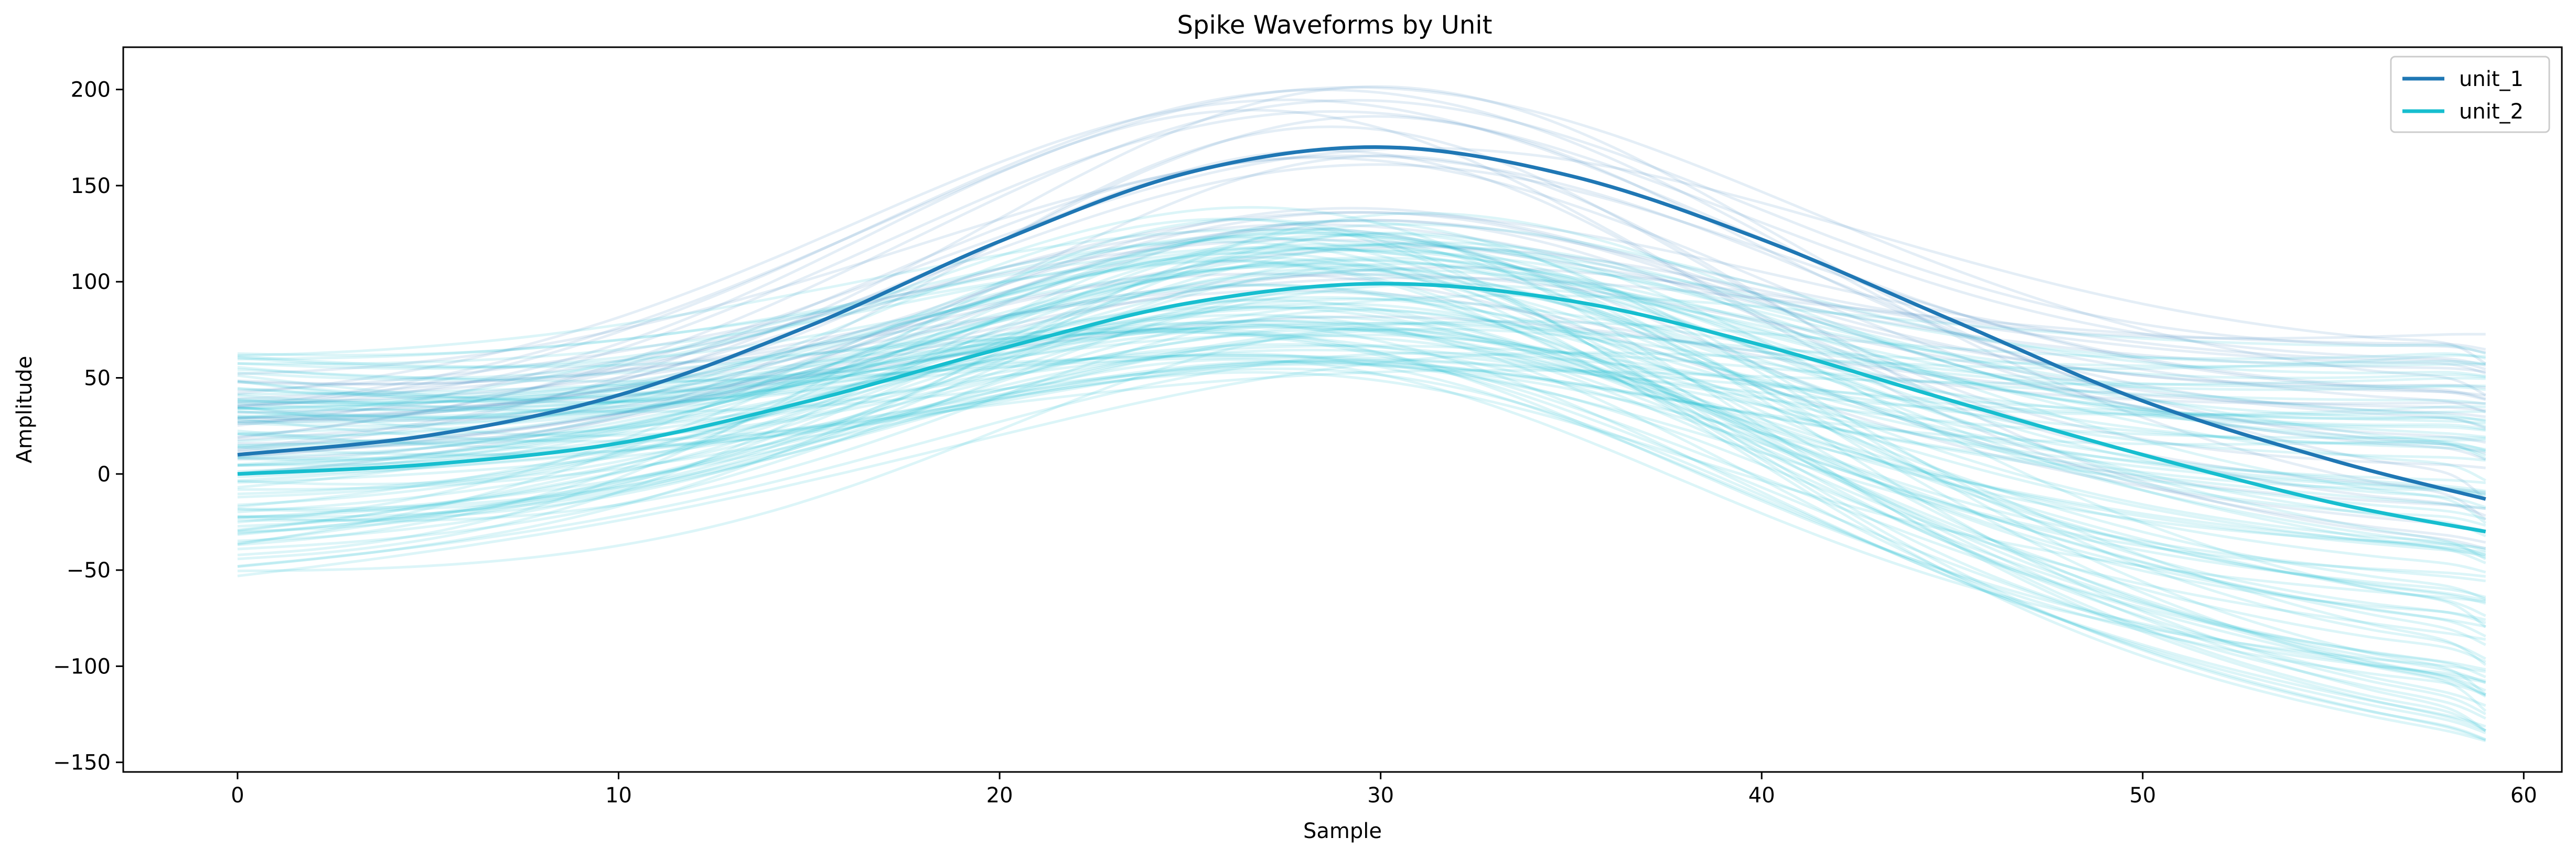 The height and width of the screenshot is (859, 2576). What do you see at coordinates (91, 282) in the screenshot?
I see `y-tick-label: 100` at bounding box center [91, 282].